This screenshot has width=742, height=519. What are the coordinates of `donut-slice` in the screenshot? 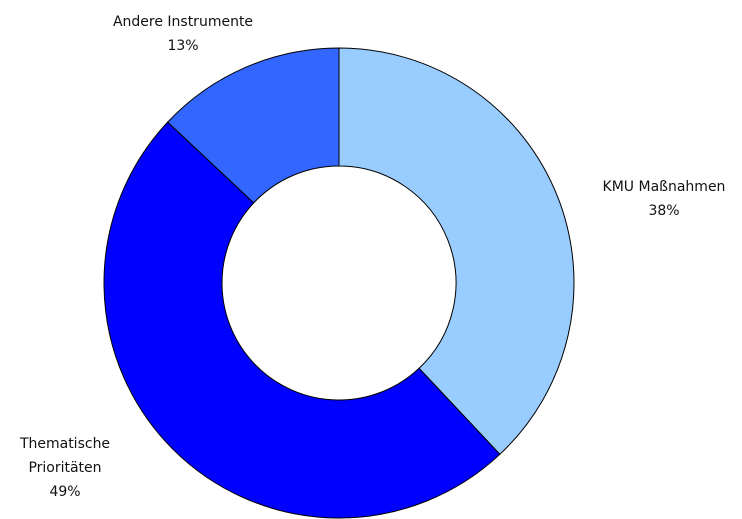 It's located at (253, 125).